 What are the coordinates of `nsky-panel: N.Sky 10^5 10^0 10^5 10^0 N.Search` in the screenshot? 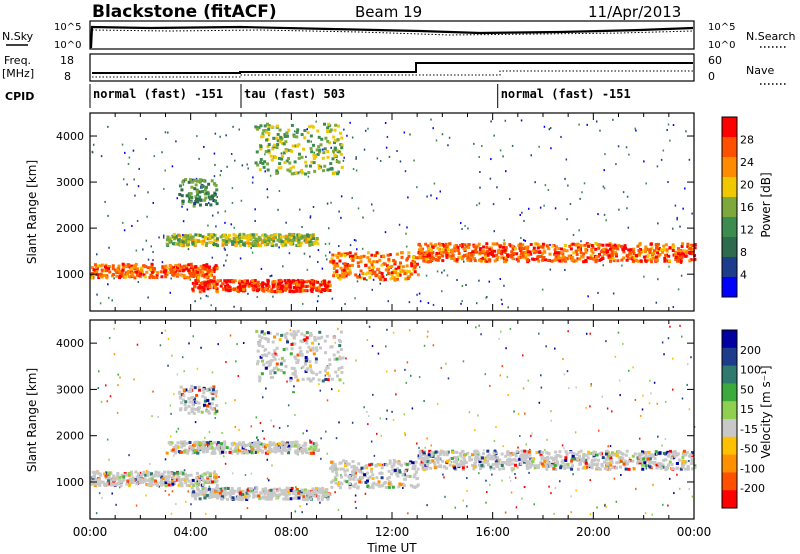 It's located at (399, 35).